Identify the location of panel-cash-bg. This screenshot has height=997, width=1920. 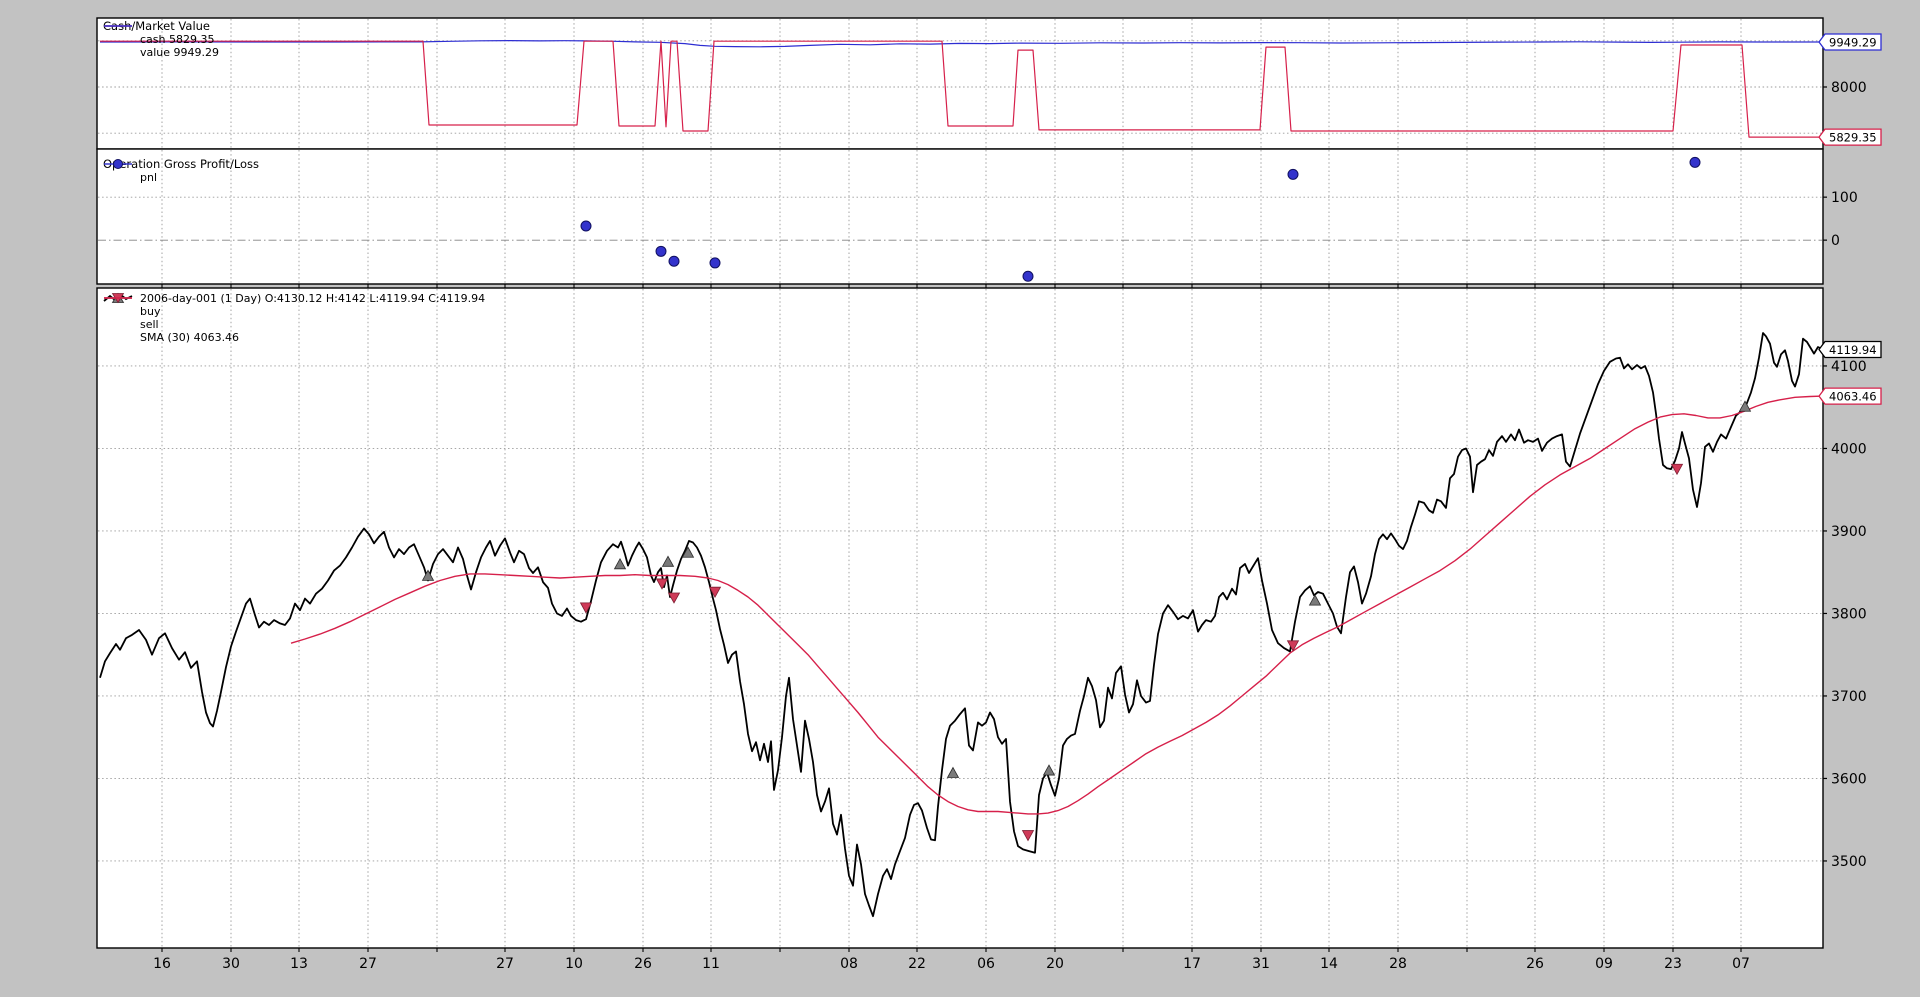
(960, 83).